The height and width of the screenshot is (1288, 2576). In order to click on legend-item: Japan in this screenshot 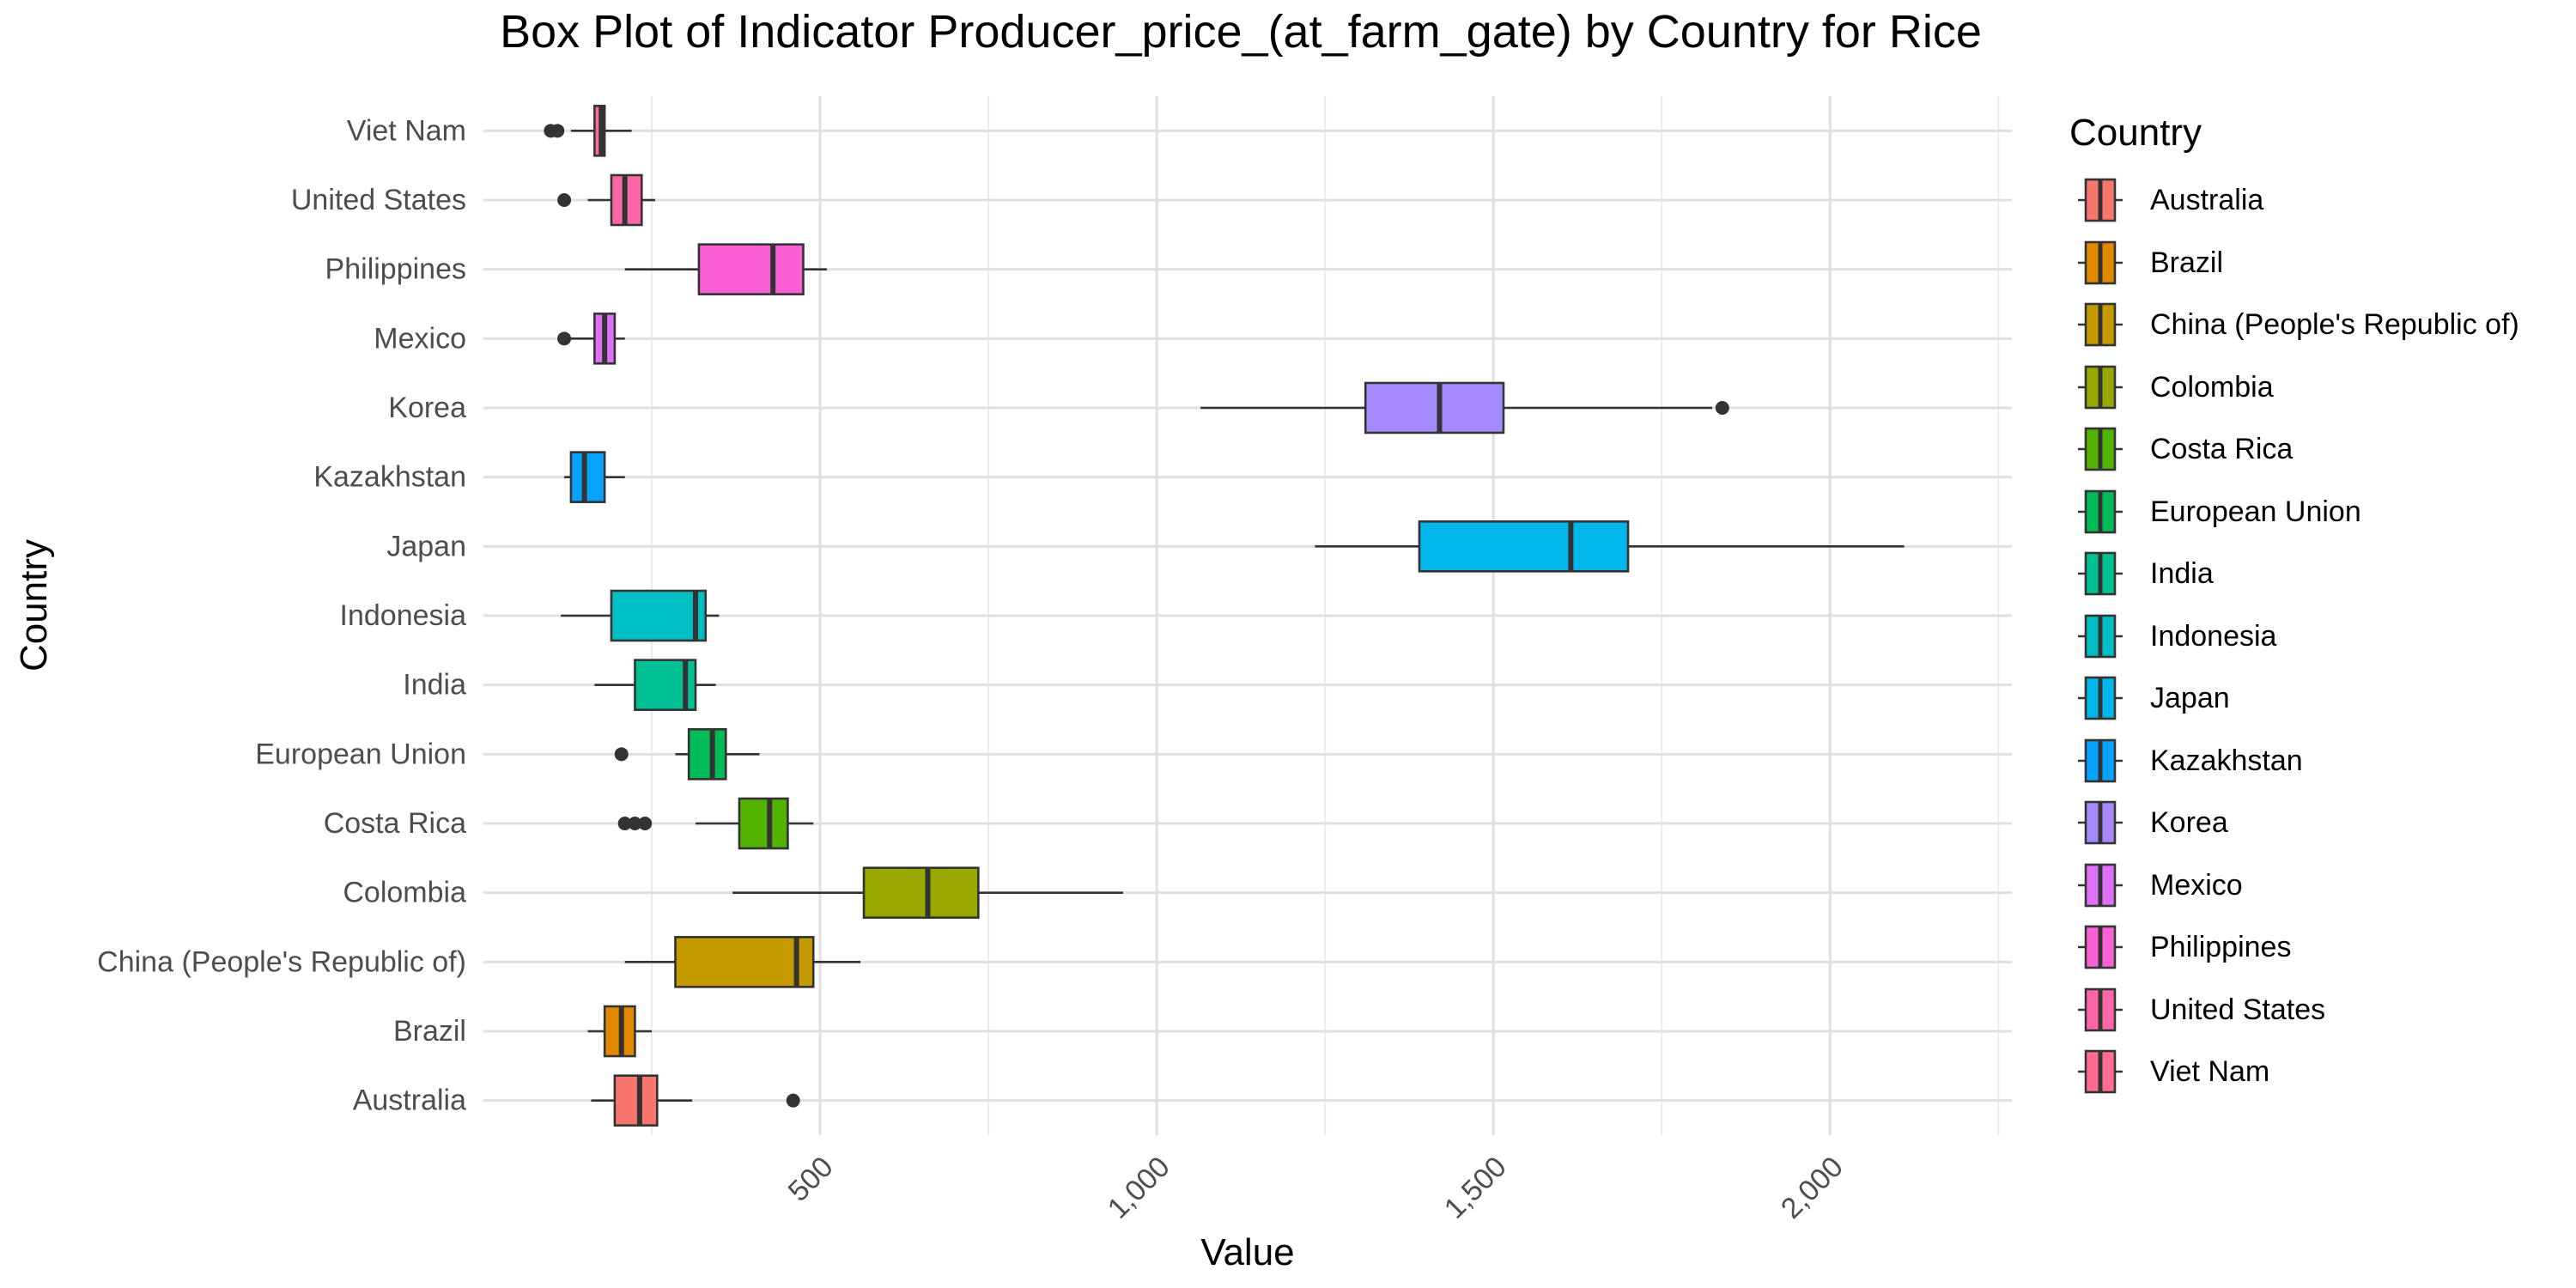, I will do `click(2318, 698)`.